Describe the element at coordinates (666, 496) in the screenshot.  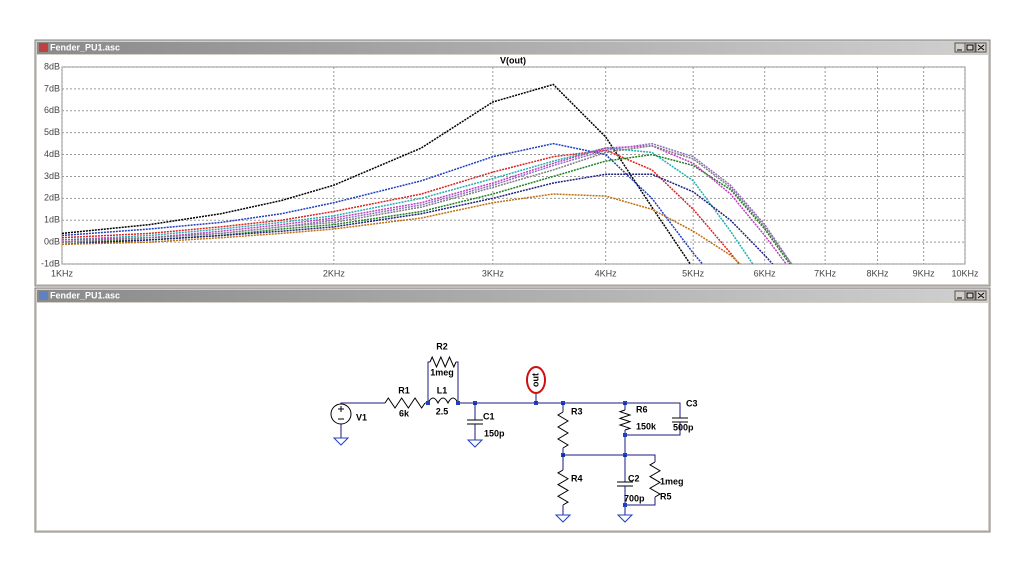
I see `component-name: R5` at that location.